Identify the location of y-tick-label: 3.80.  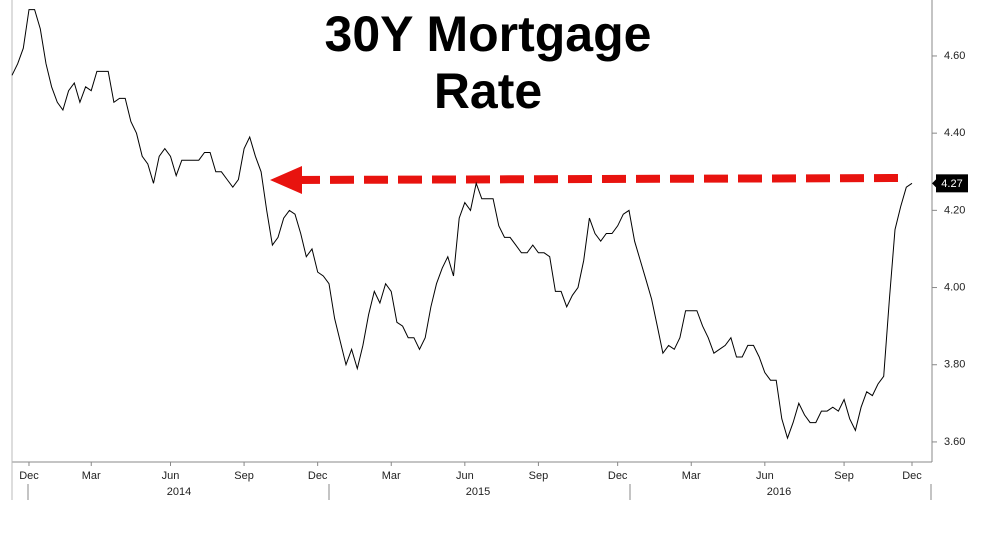
(954, 365).